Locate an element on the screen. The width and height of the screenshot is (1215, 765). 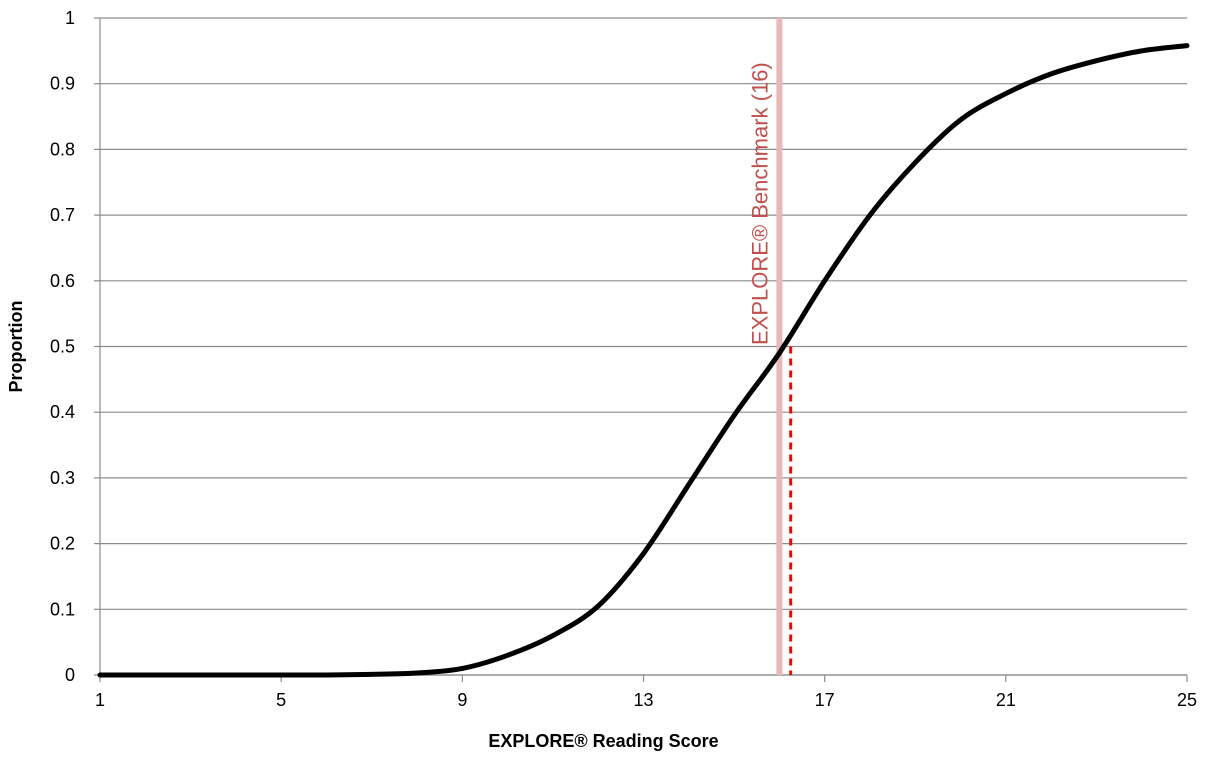
y-tick-label: 0.8 is located at coordinates (62, 149).